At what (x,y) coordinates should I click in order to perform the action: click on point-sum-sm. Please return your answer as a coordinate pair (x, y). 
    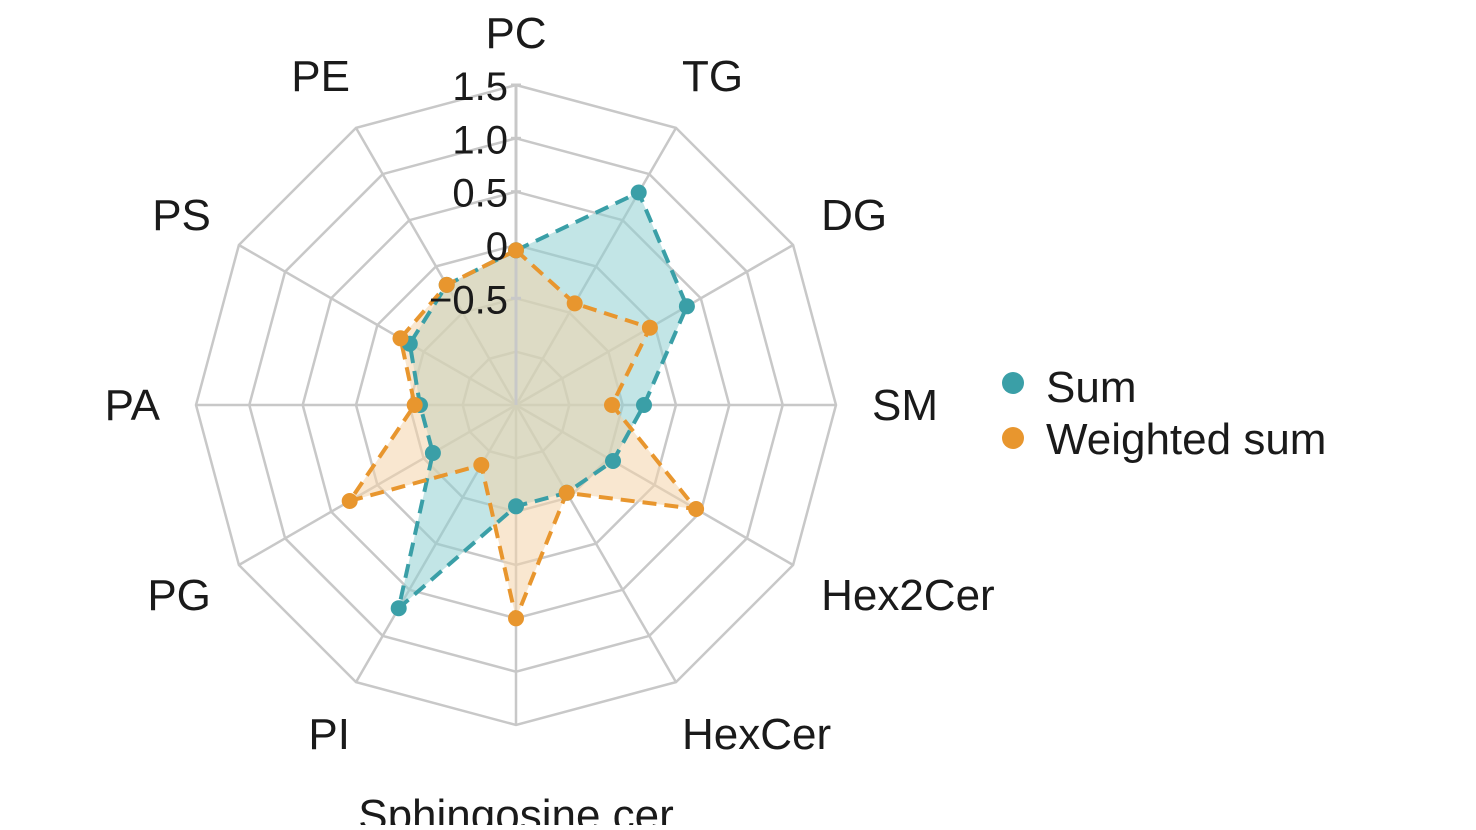
    Looking at the image, I should click on (644, 405).